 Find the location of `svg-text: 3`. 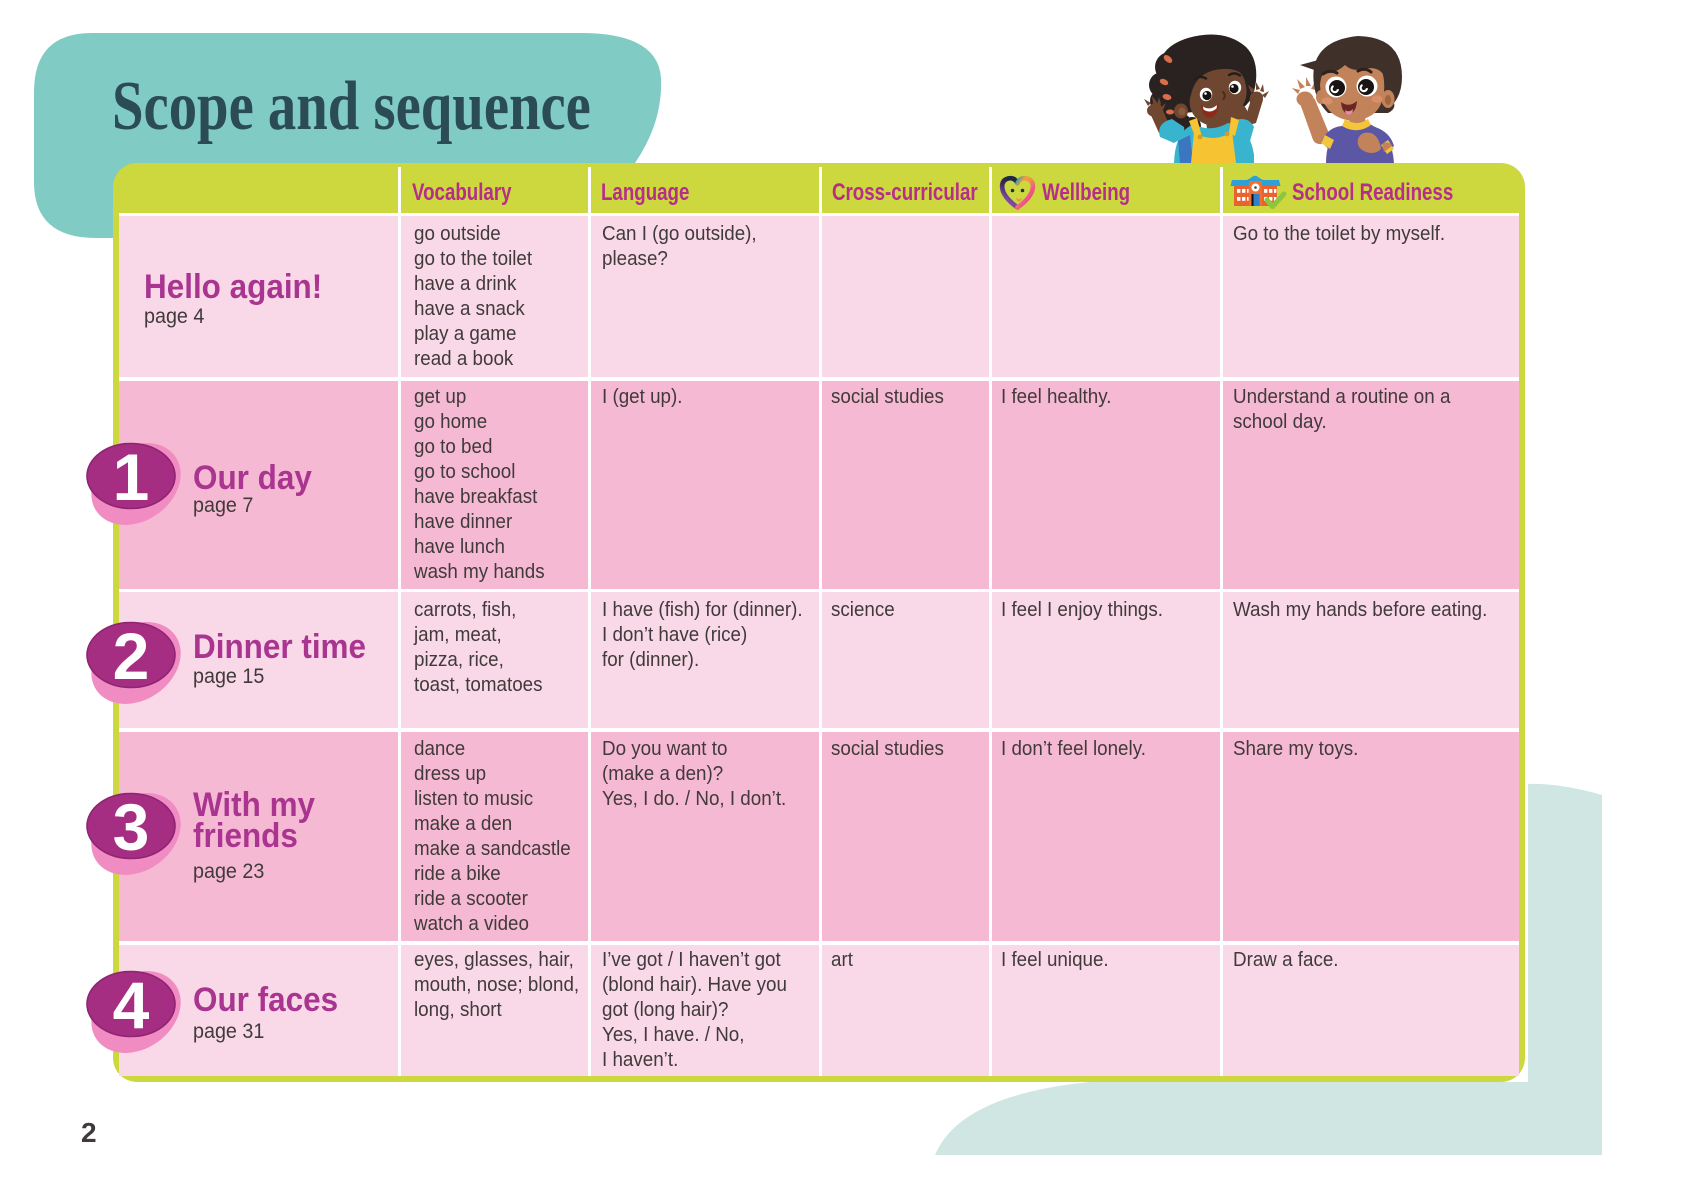

svg-text: 3 is located at coordinates (131, 827).